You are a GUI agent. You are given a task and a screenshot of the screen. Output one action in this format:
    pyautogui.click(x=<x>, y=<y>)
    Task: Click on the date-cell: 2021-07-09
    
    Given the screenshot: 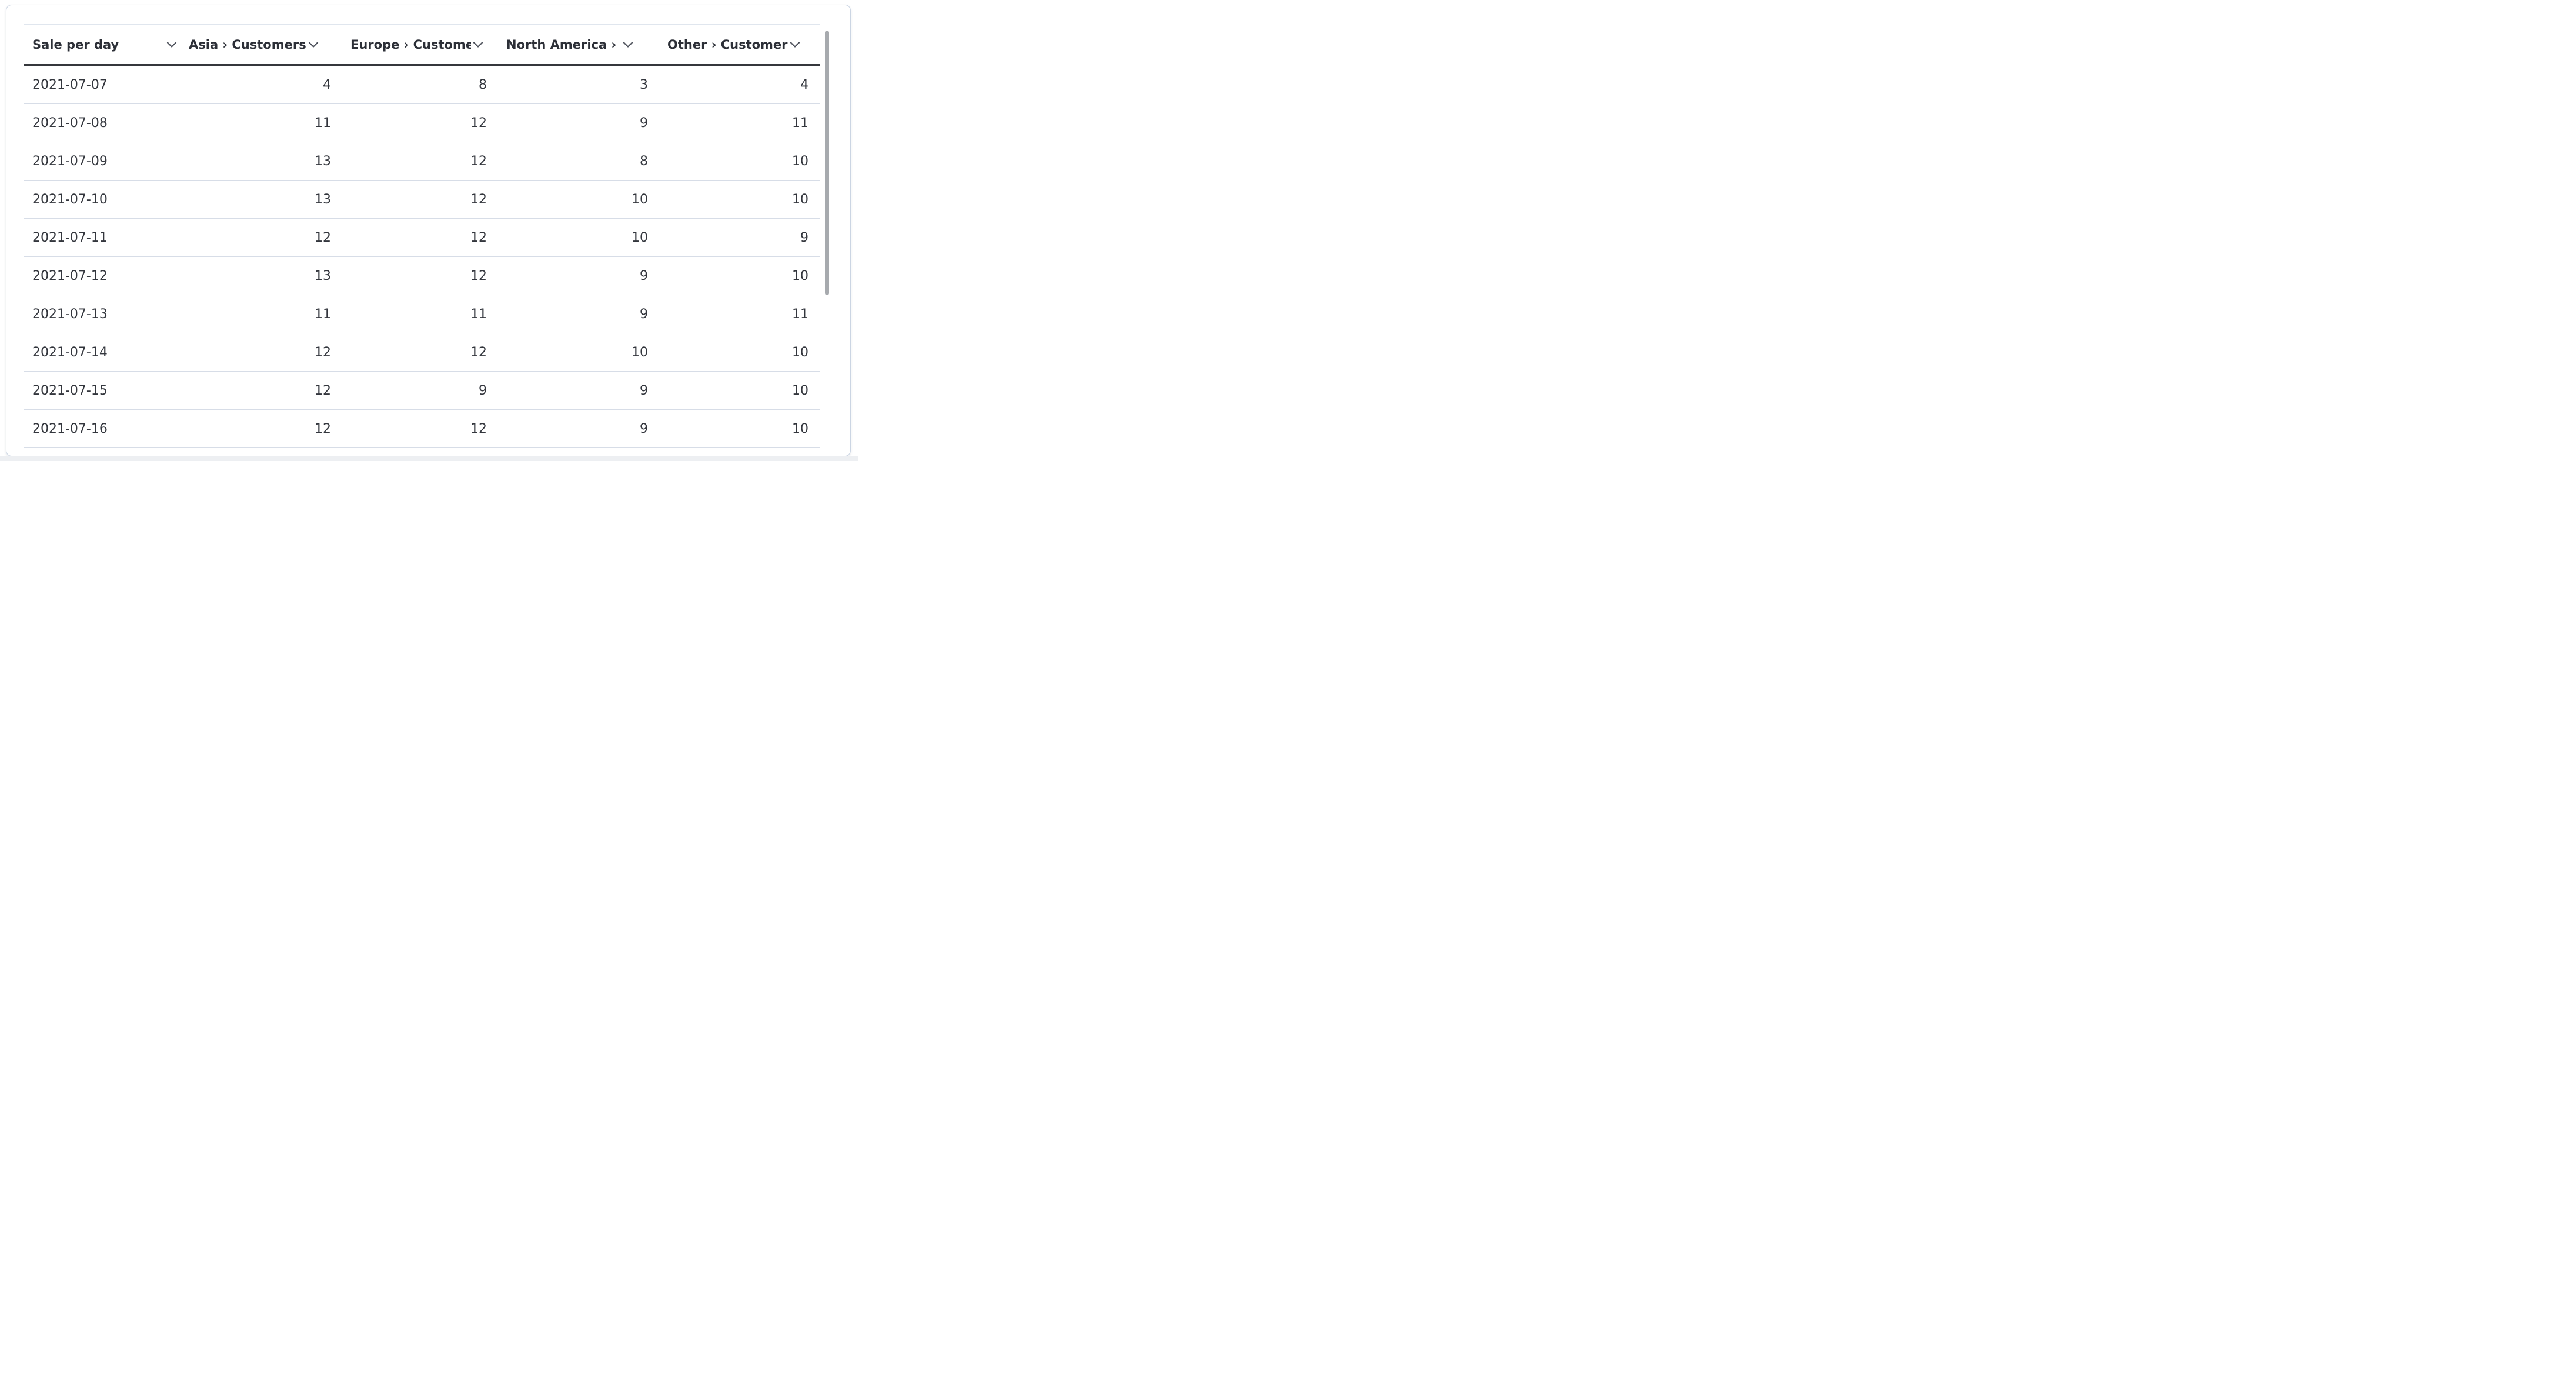 What is the action you would take?
    pyautogui.click(x=102, y=161)
    